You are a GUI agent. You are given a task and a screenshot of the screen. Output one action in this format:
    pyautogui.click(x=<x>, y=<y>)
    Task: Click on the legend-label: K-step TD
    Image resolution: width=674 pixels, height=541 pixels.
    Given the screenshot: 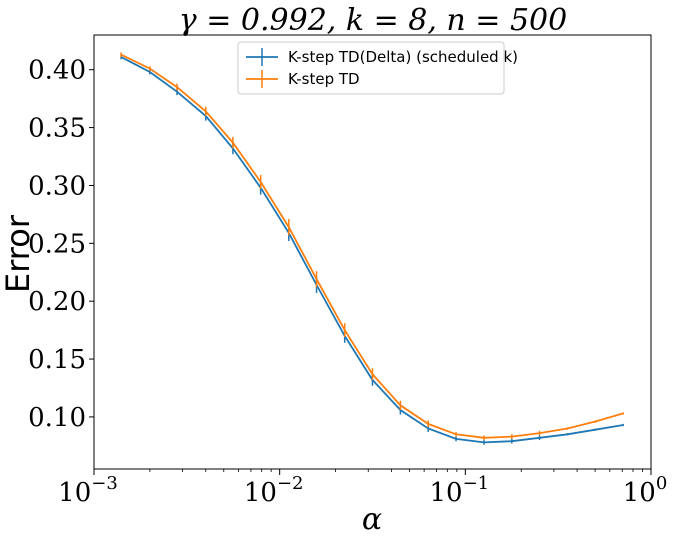 What is the action you would take?
    pyautogui.click(x=324, y=79)
    